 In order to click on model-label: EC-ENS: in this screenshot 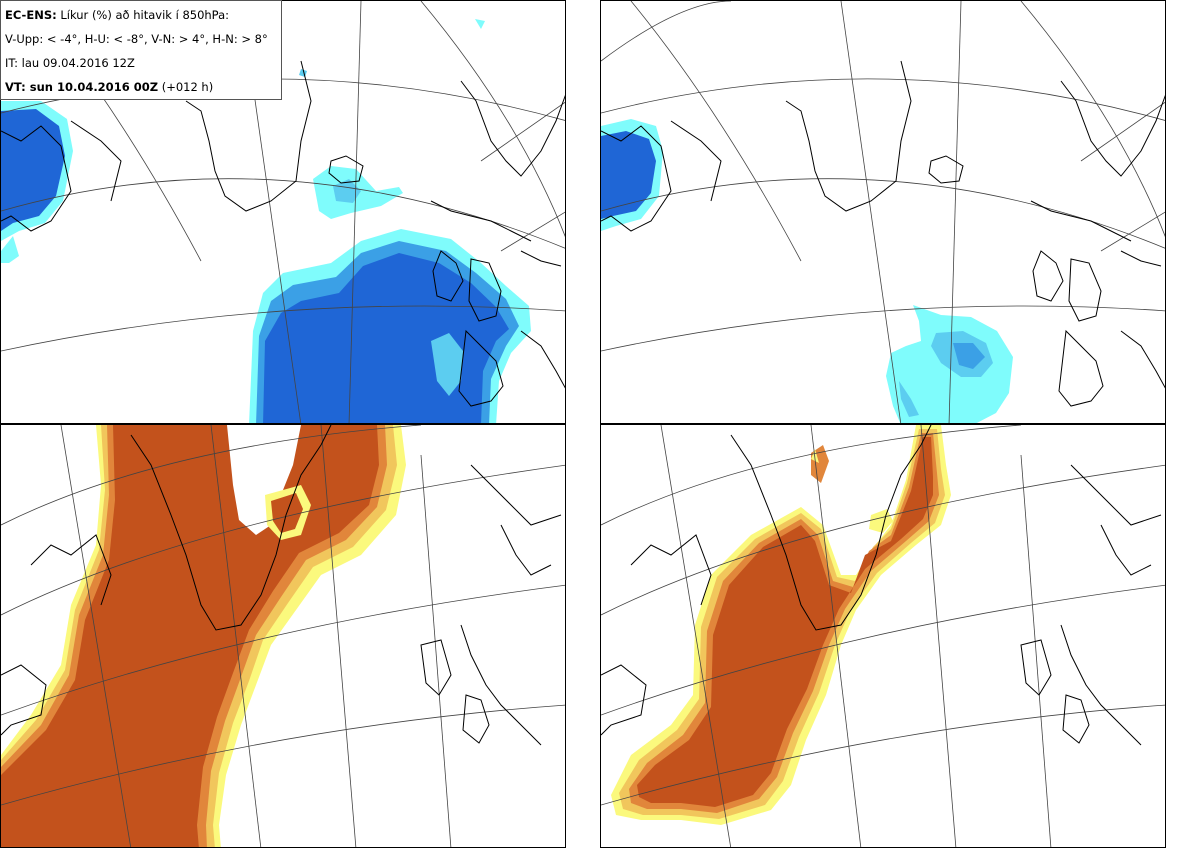, I will do `click(31, 15)`.